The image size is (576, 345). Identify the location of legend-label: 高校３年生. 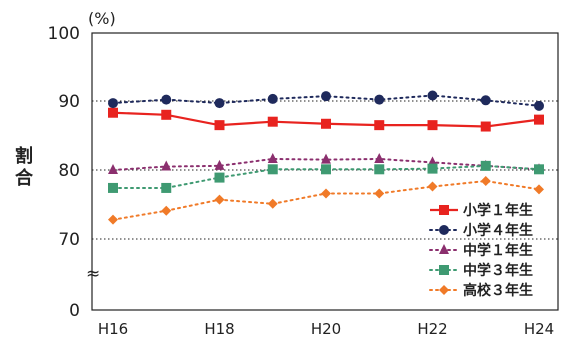
(498, 290).